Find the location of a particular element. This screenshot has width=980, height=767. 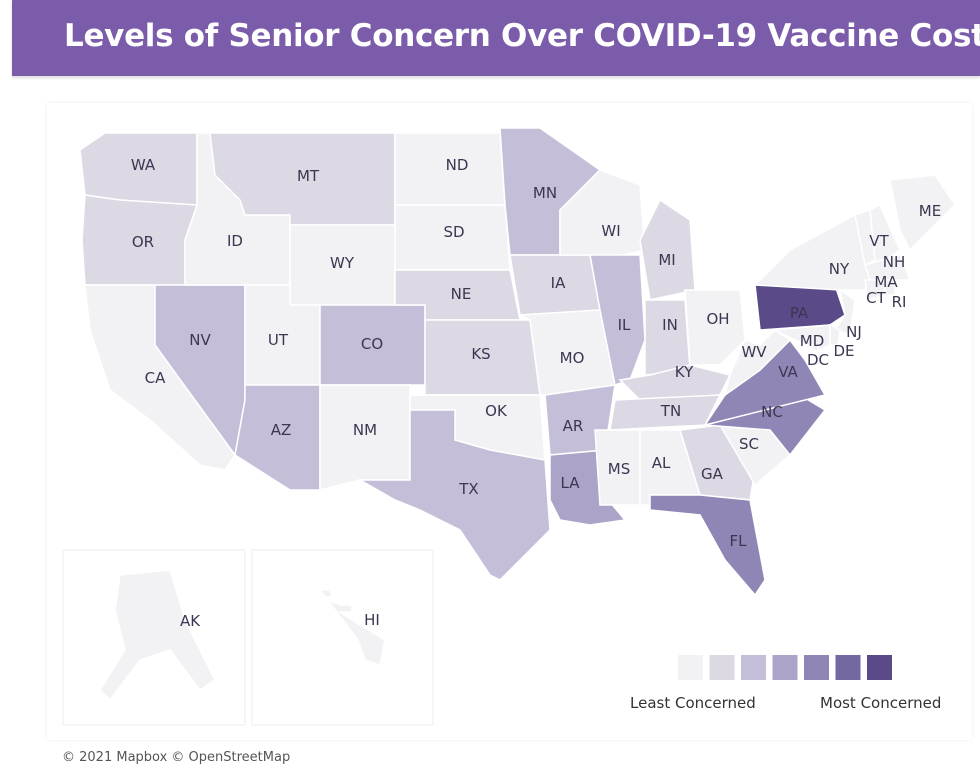

state-label-ks: KS is located at coordinates (480, 354).